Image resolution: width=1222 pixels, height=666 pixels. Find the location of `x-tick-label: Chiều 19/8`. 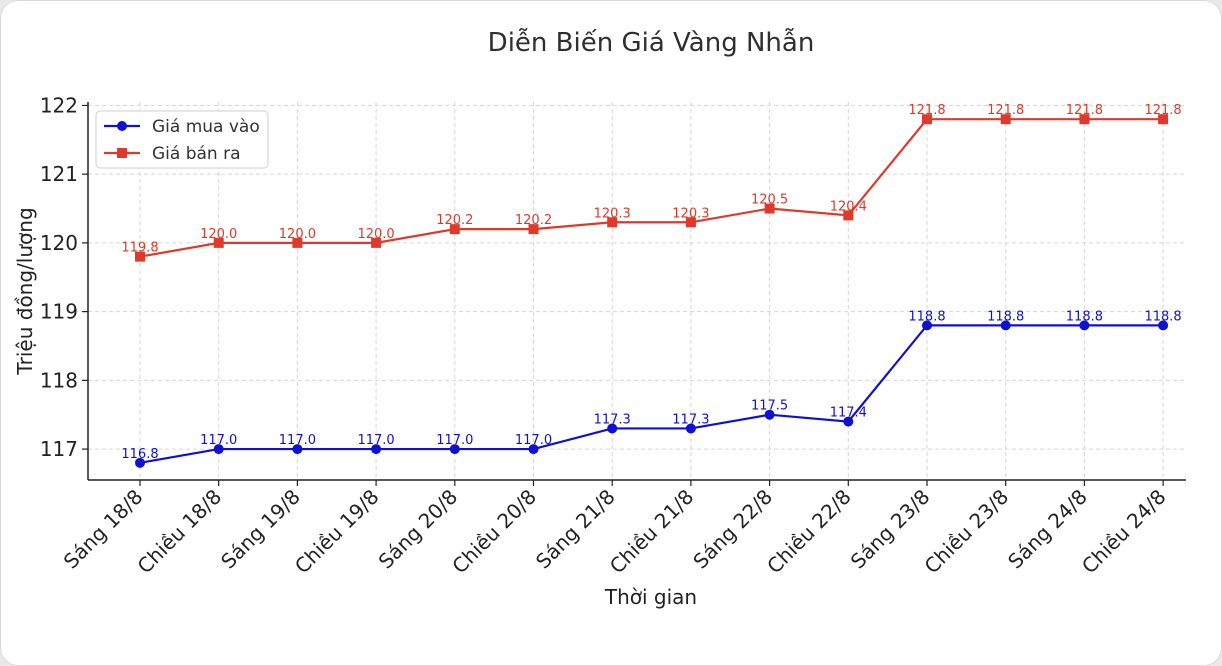

x-tick-label: Chiều 19/8 is located at coordinates (337, 532).